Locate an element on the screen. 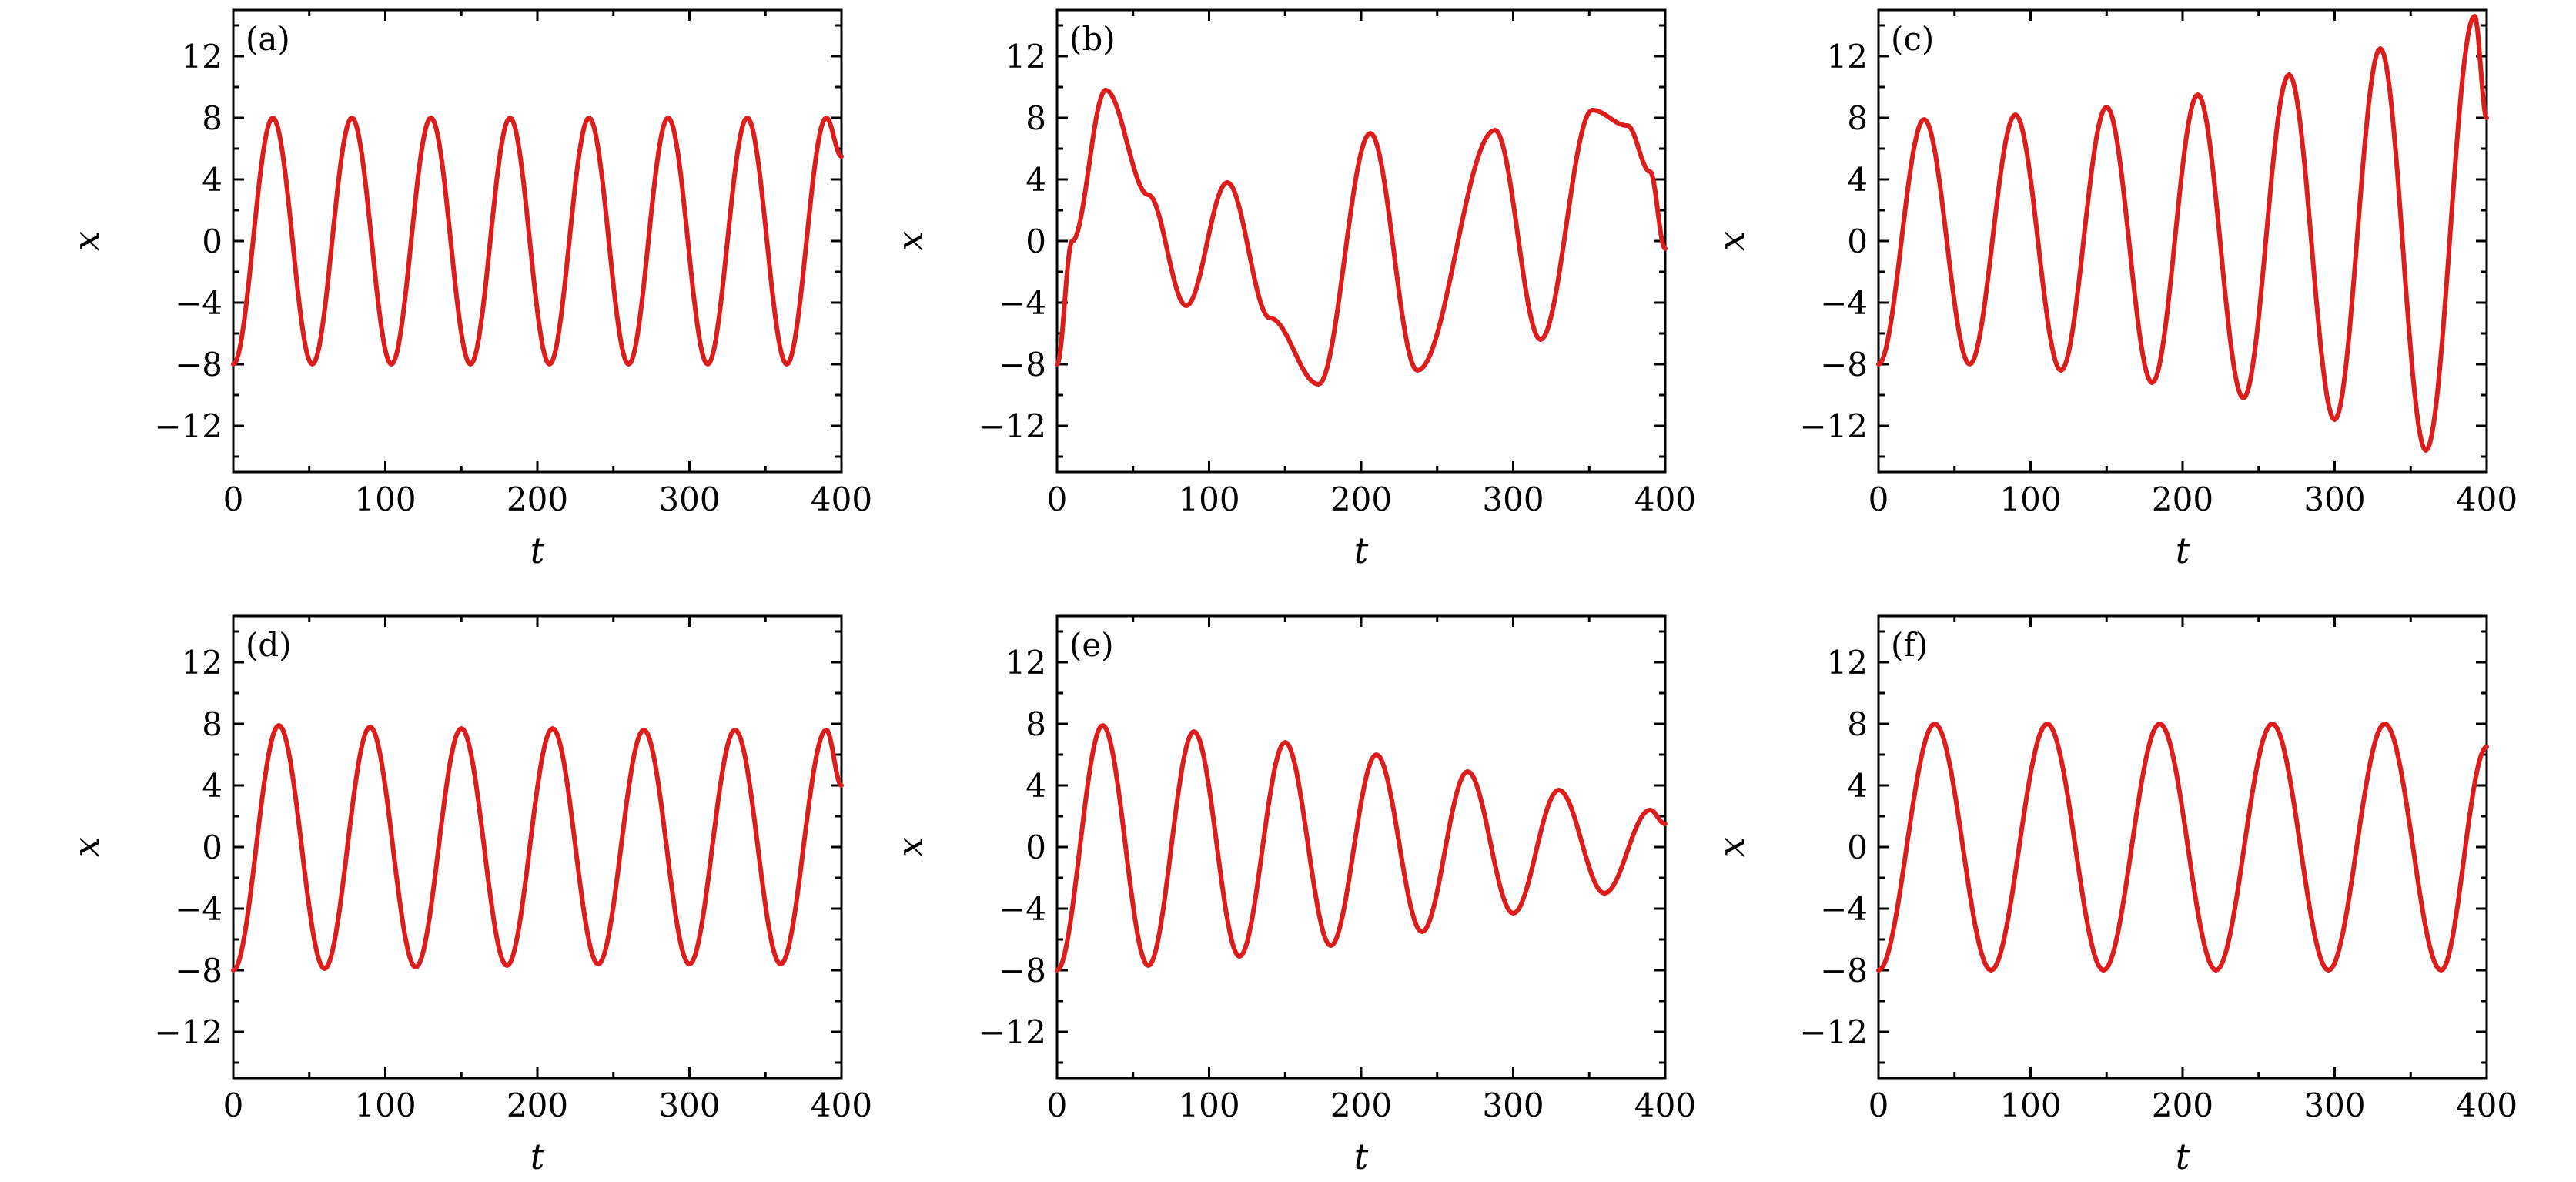 The image size is (2576, 1182). panel-b: 0 100 200 300 400 −12 −8 −4 0 4 8 12 t x (b) is located at coordinates (1292, 289).